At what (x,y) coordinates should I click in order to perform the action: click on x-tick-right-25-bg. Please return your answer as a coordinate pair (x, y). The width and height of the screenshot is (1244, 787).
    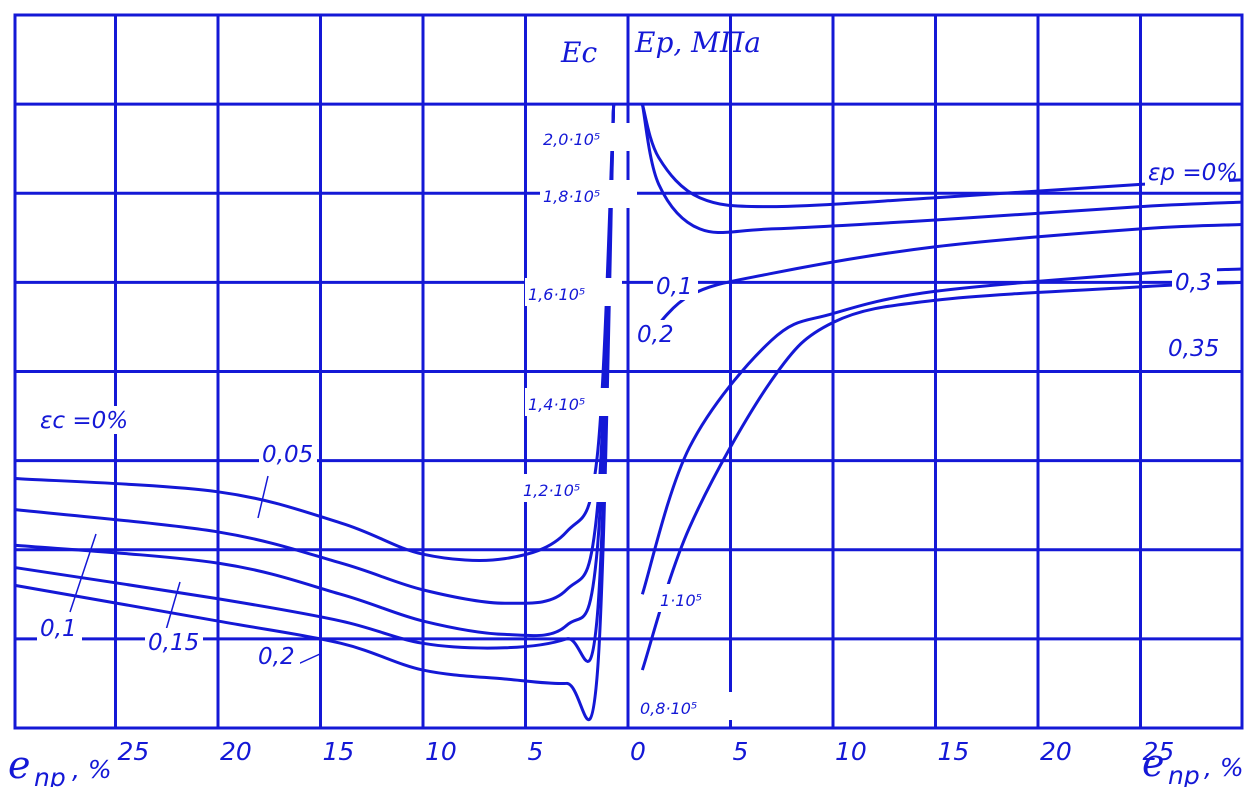
    Looking at the image, I should click on (1157, 752).